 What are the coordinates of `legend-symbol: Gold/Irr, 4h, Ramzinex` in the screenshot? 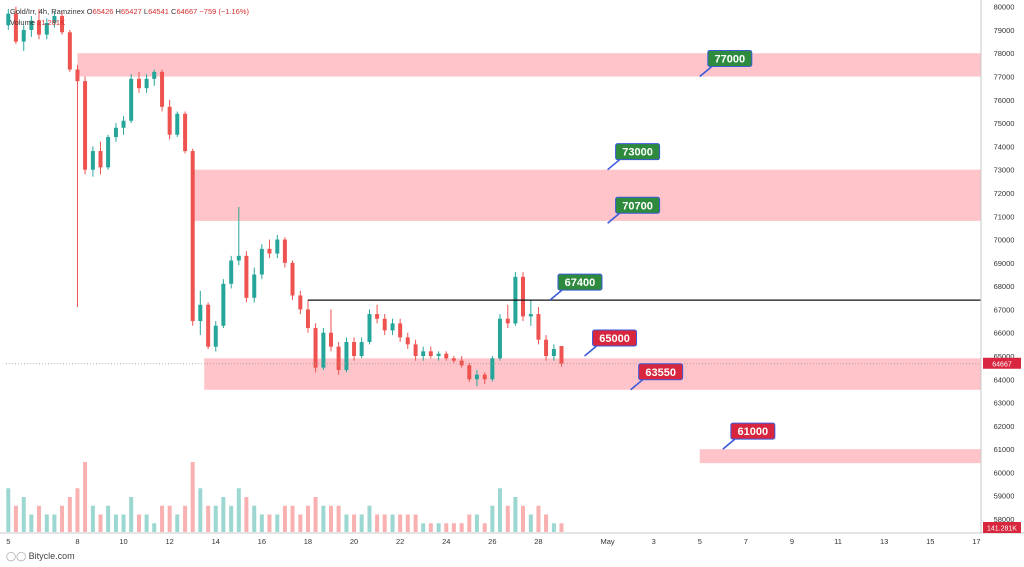 It's located at (47, 11).